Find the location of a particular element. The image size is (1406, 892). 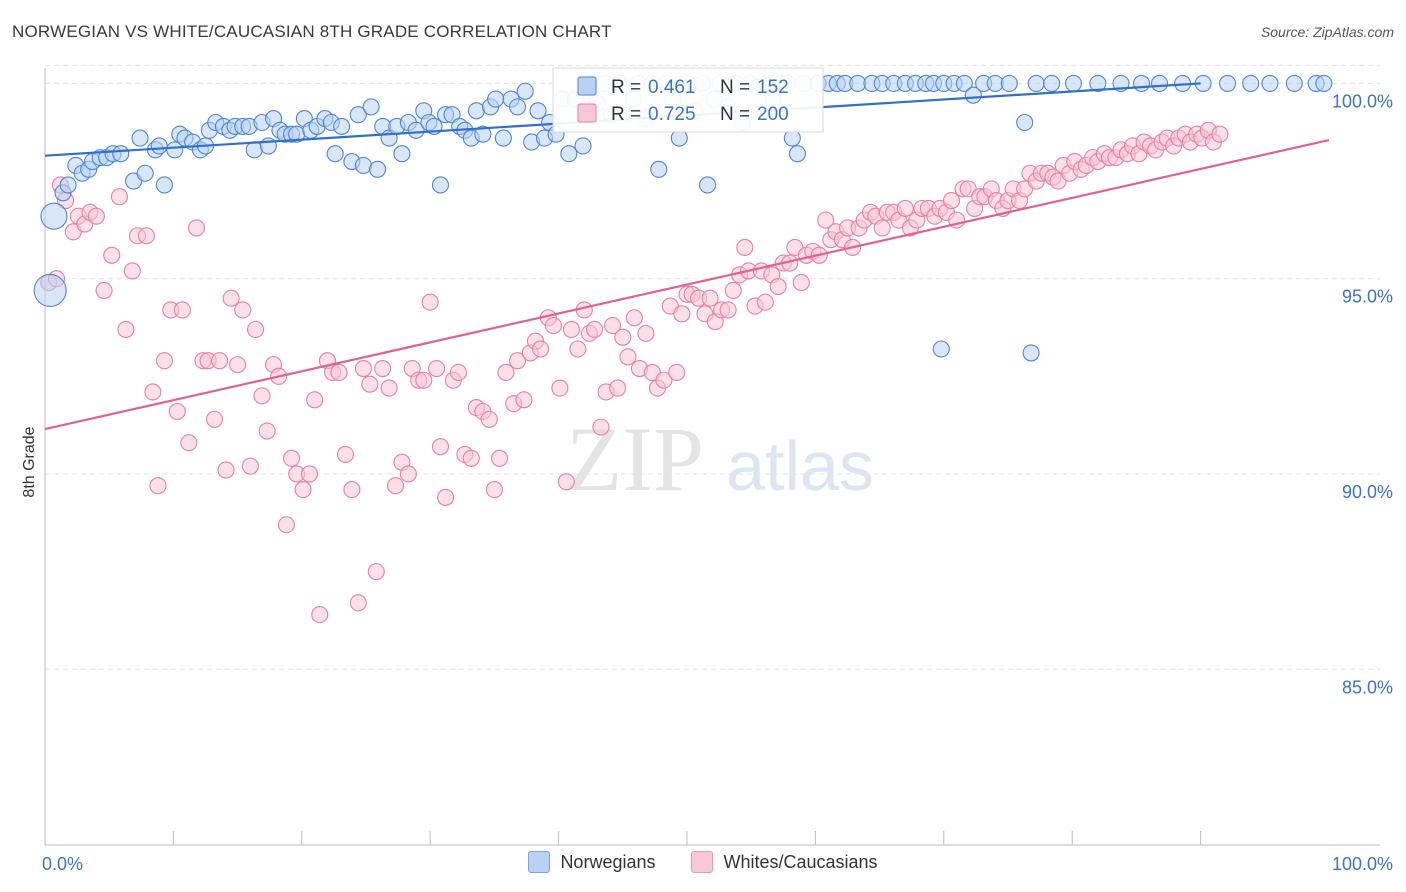

legend-label-whites: Whites/Caucasians is located at coordinates (800, 861).